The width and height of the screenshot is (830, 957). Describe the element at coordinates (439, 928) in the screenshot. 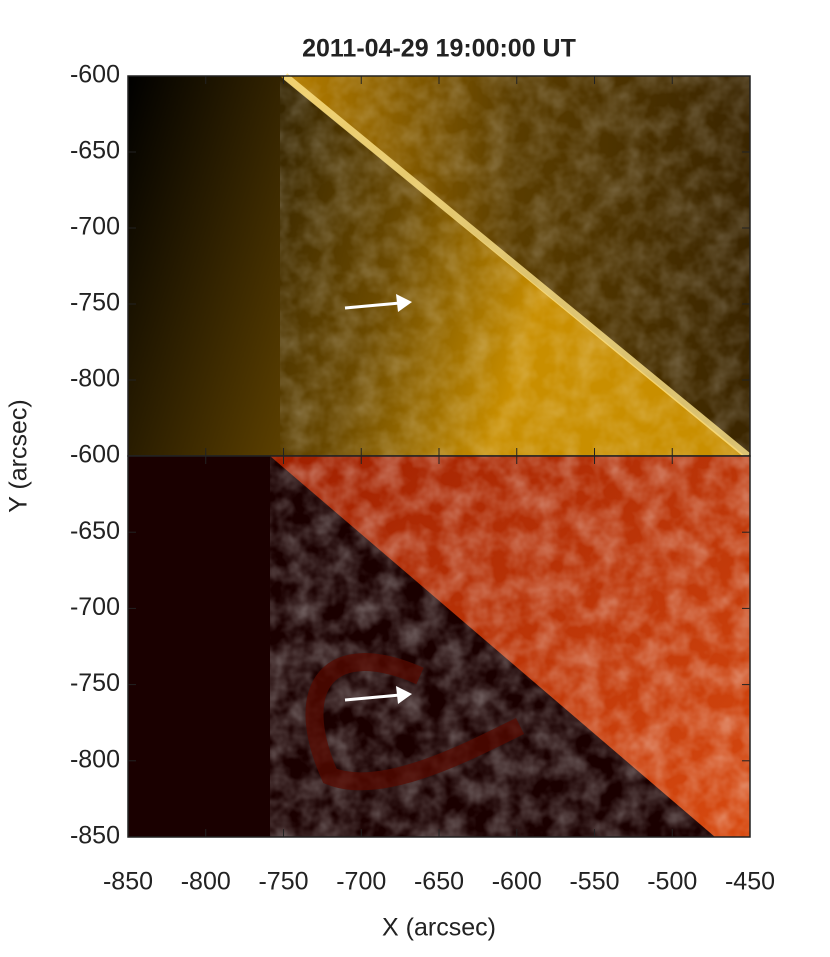

I see `x-axis-label: X (arcsec)` at that location.